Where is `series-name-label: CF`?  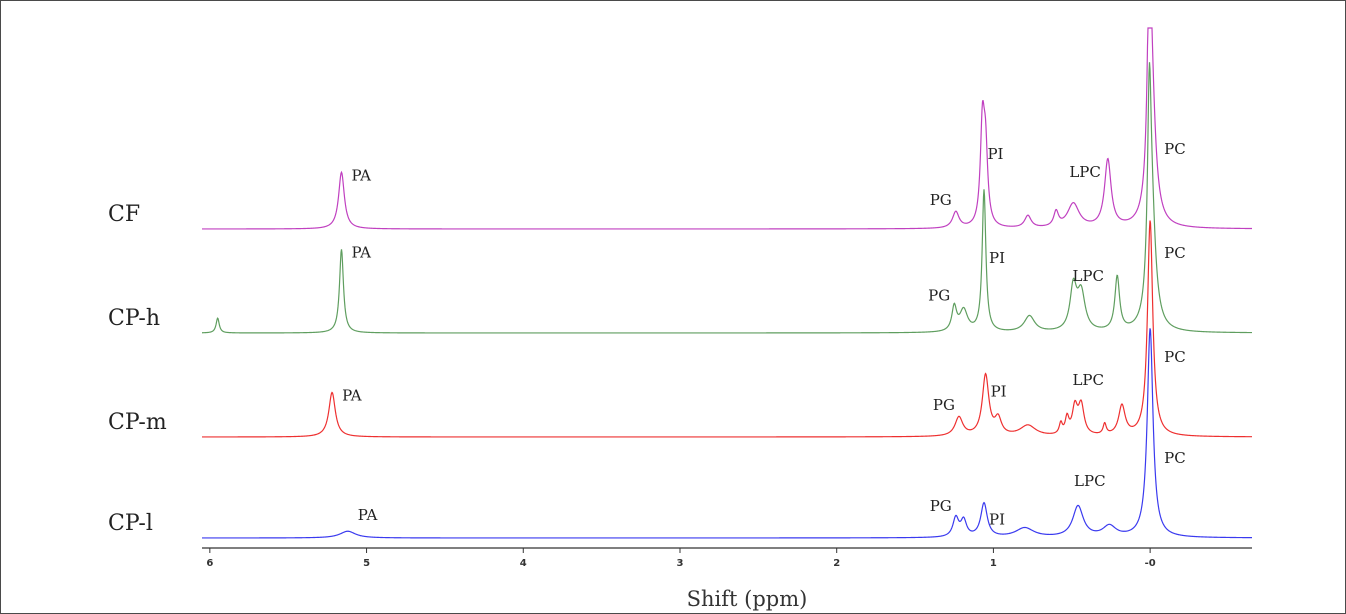 series-name-label: CF is located at coordinates (124, 214).